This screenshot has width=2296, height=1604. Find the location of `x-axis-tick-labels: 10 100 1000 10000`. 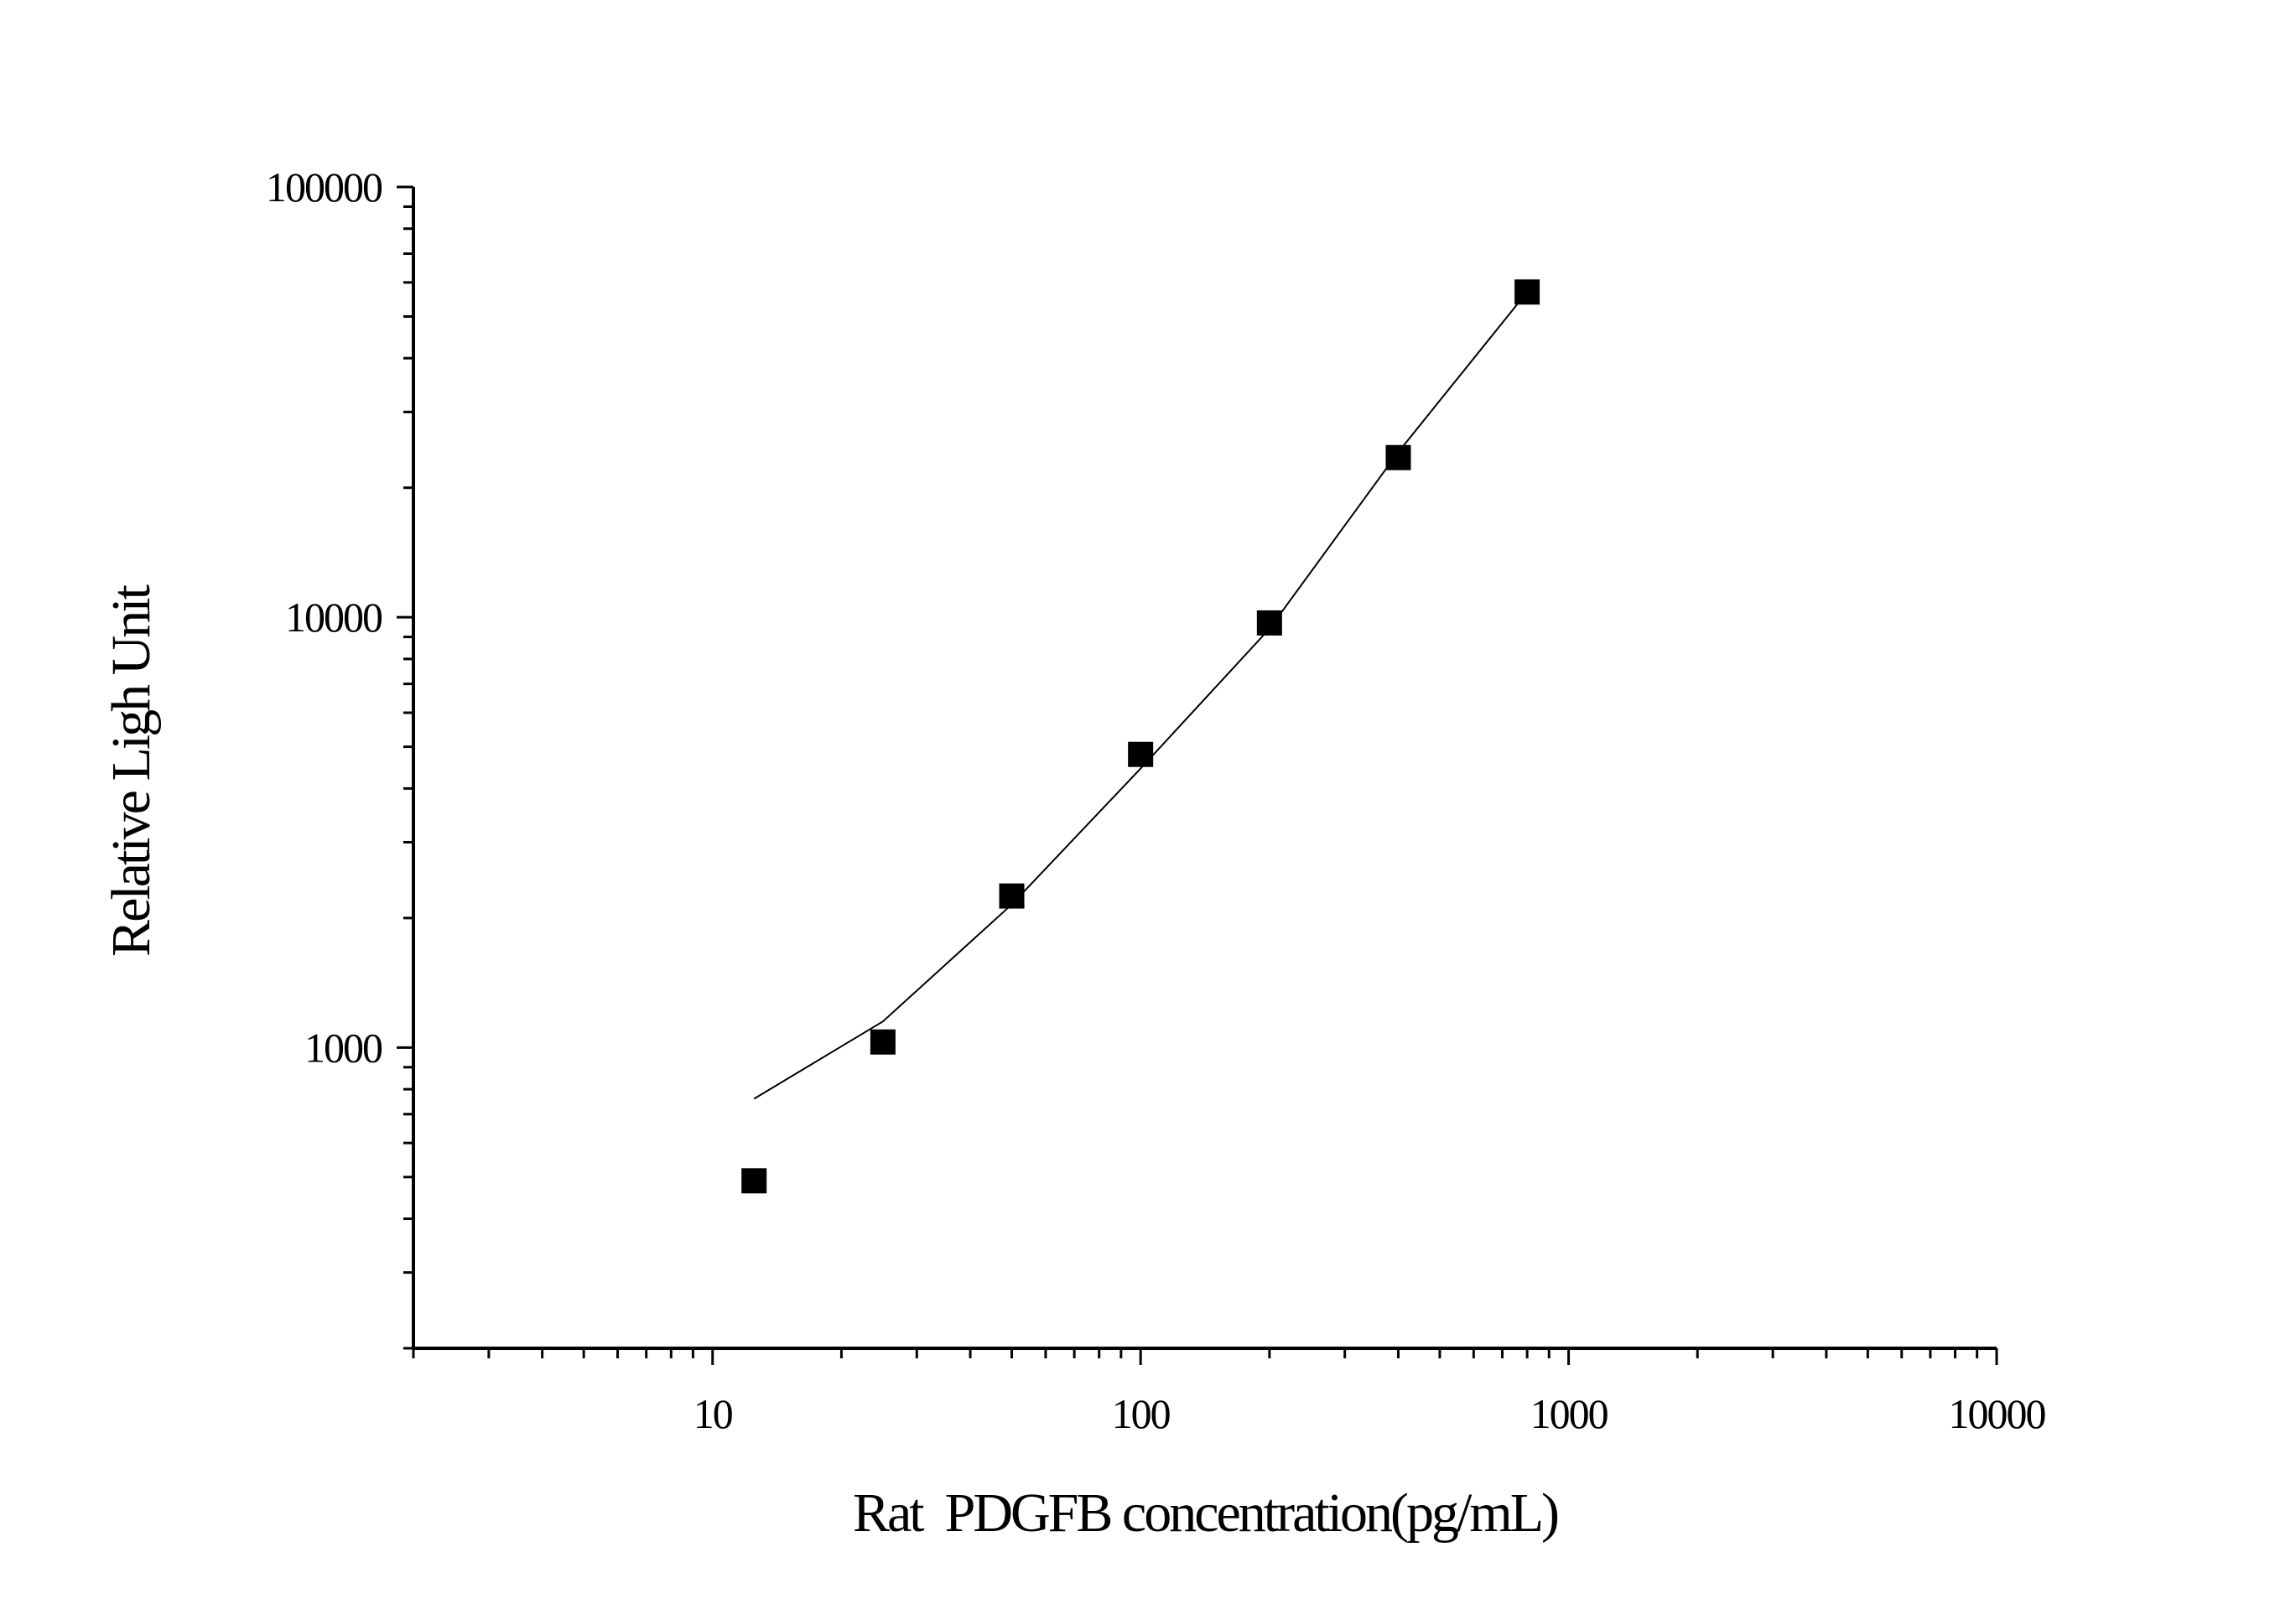

x-axis-tick-labels: 10 100 1000 10000 is located at coordinates (1370, 1413).